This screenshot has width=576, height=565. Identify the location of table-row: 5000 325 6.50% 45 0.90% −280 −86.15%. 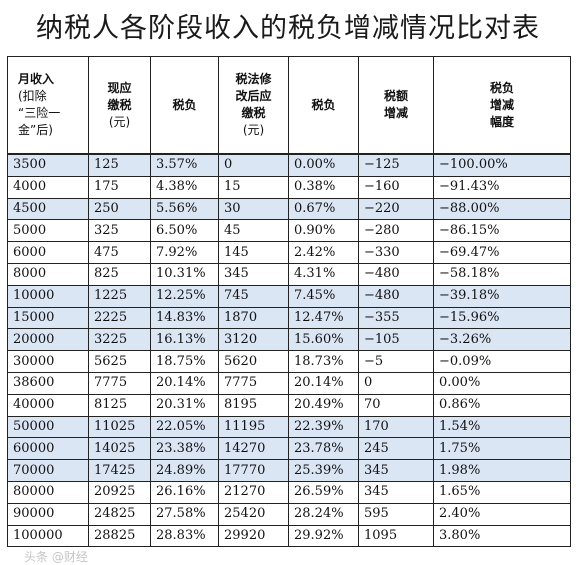
(289, 231).